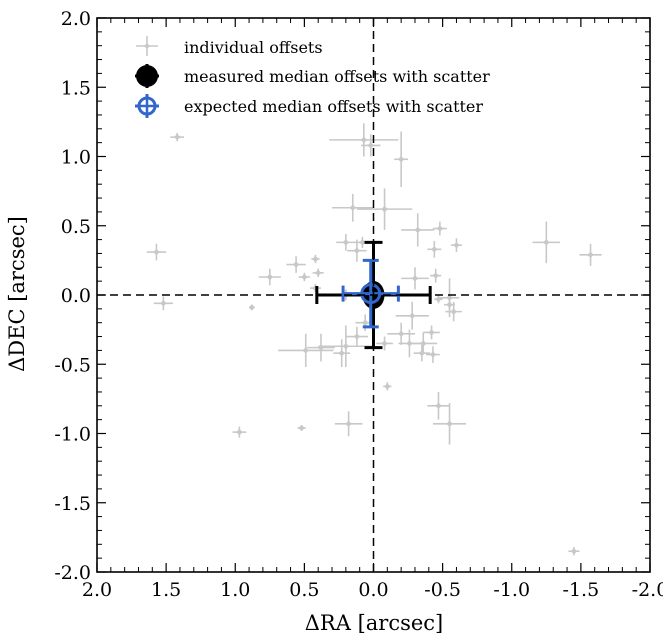 The height and width of the screenshot is (639, 663). What do you see at coordinates (374, 623) in the screenshot?
I see `x-axis-label: ΔRA [arcsec]` at bounding box center [374, 623].